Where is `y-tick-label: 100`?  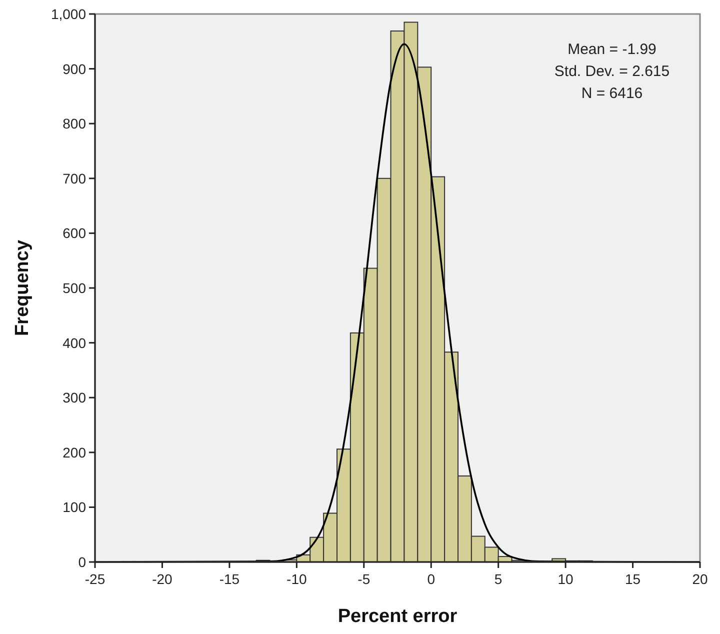
y-tick-label: 100 is located at coordinates (74, 507).